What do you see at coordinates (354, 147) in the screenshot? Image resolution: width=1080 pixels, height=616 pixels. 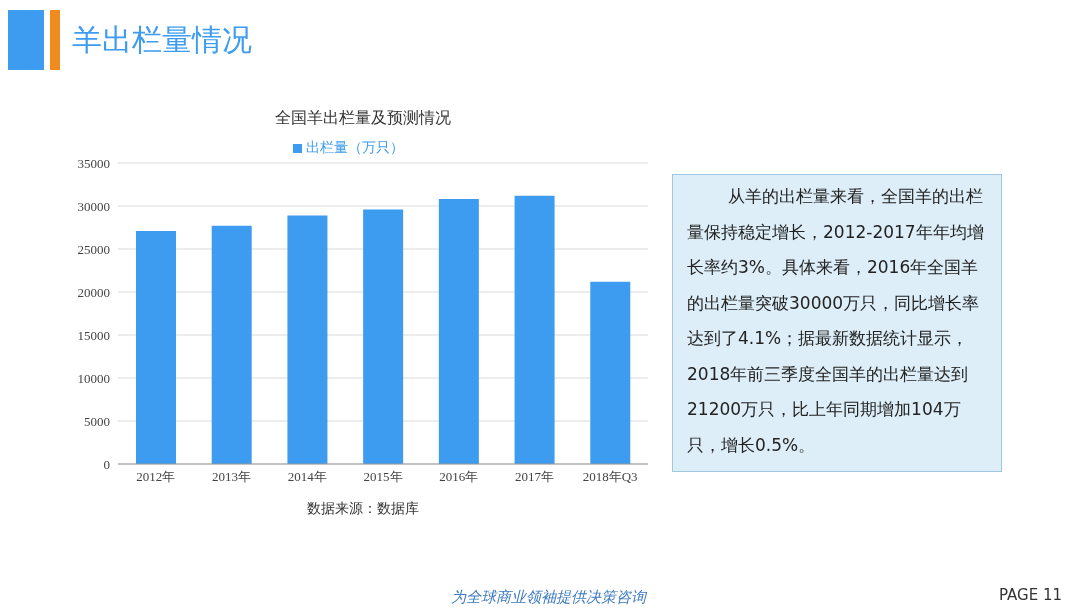 I see `legend-label: 出栏量（万只）` at bounding box center [354, 147].